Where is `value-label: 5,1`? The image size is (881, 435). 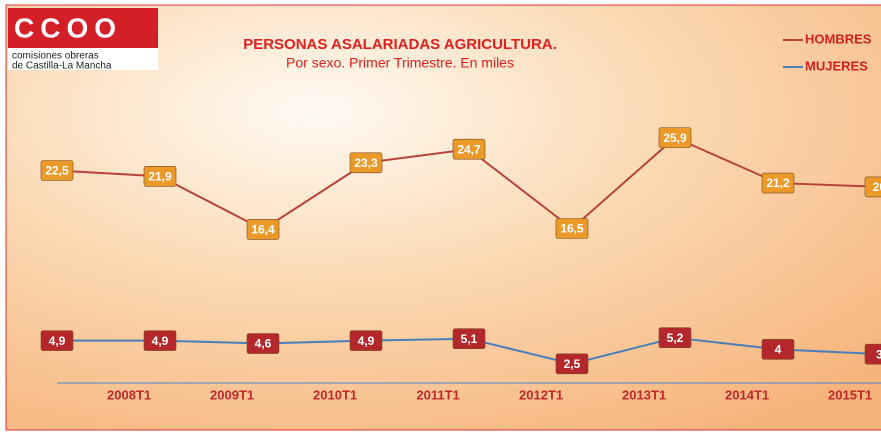
value-label: 5,1 is located at coordinates (469, 339).